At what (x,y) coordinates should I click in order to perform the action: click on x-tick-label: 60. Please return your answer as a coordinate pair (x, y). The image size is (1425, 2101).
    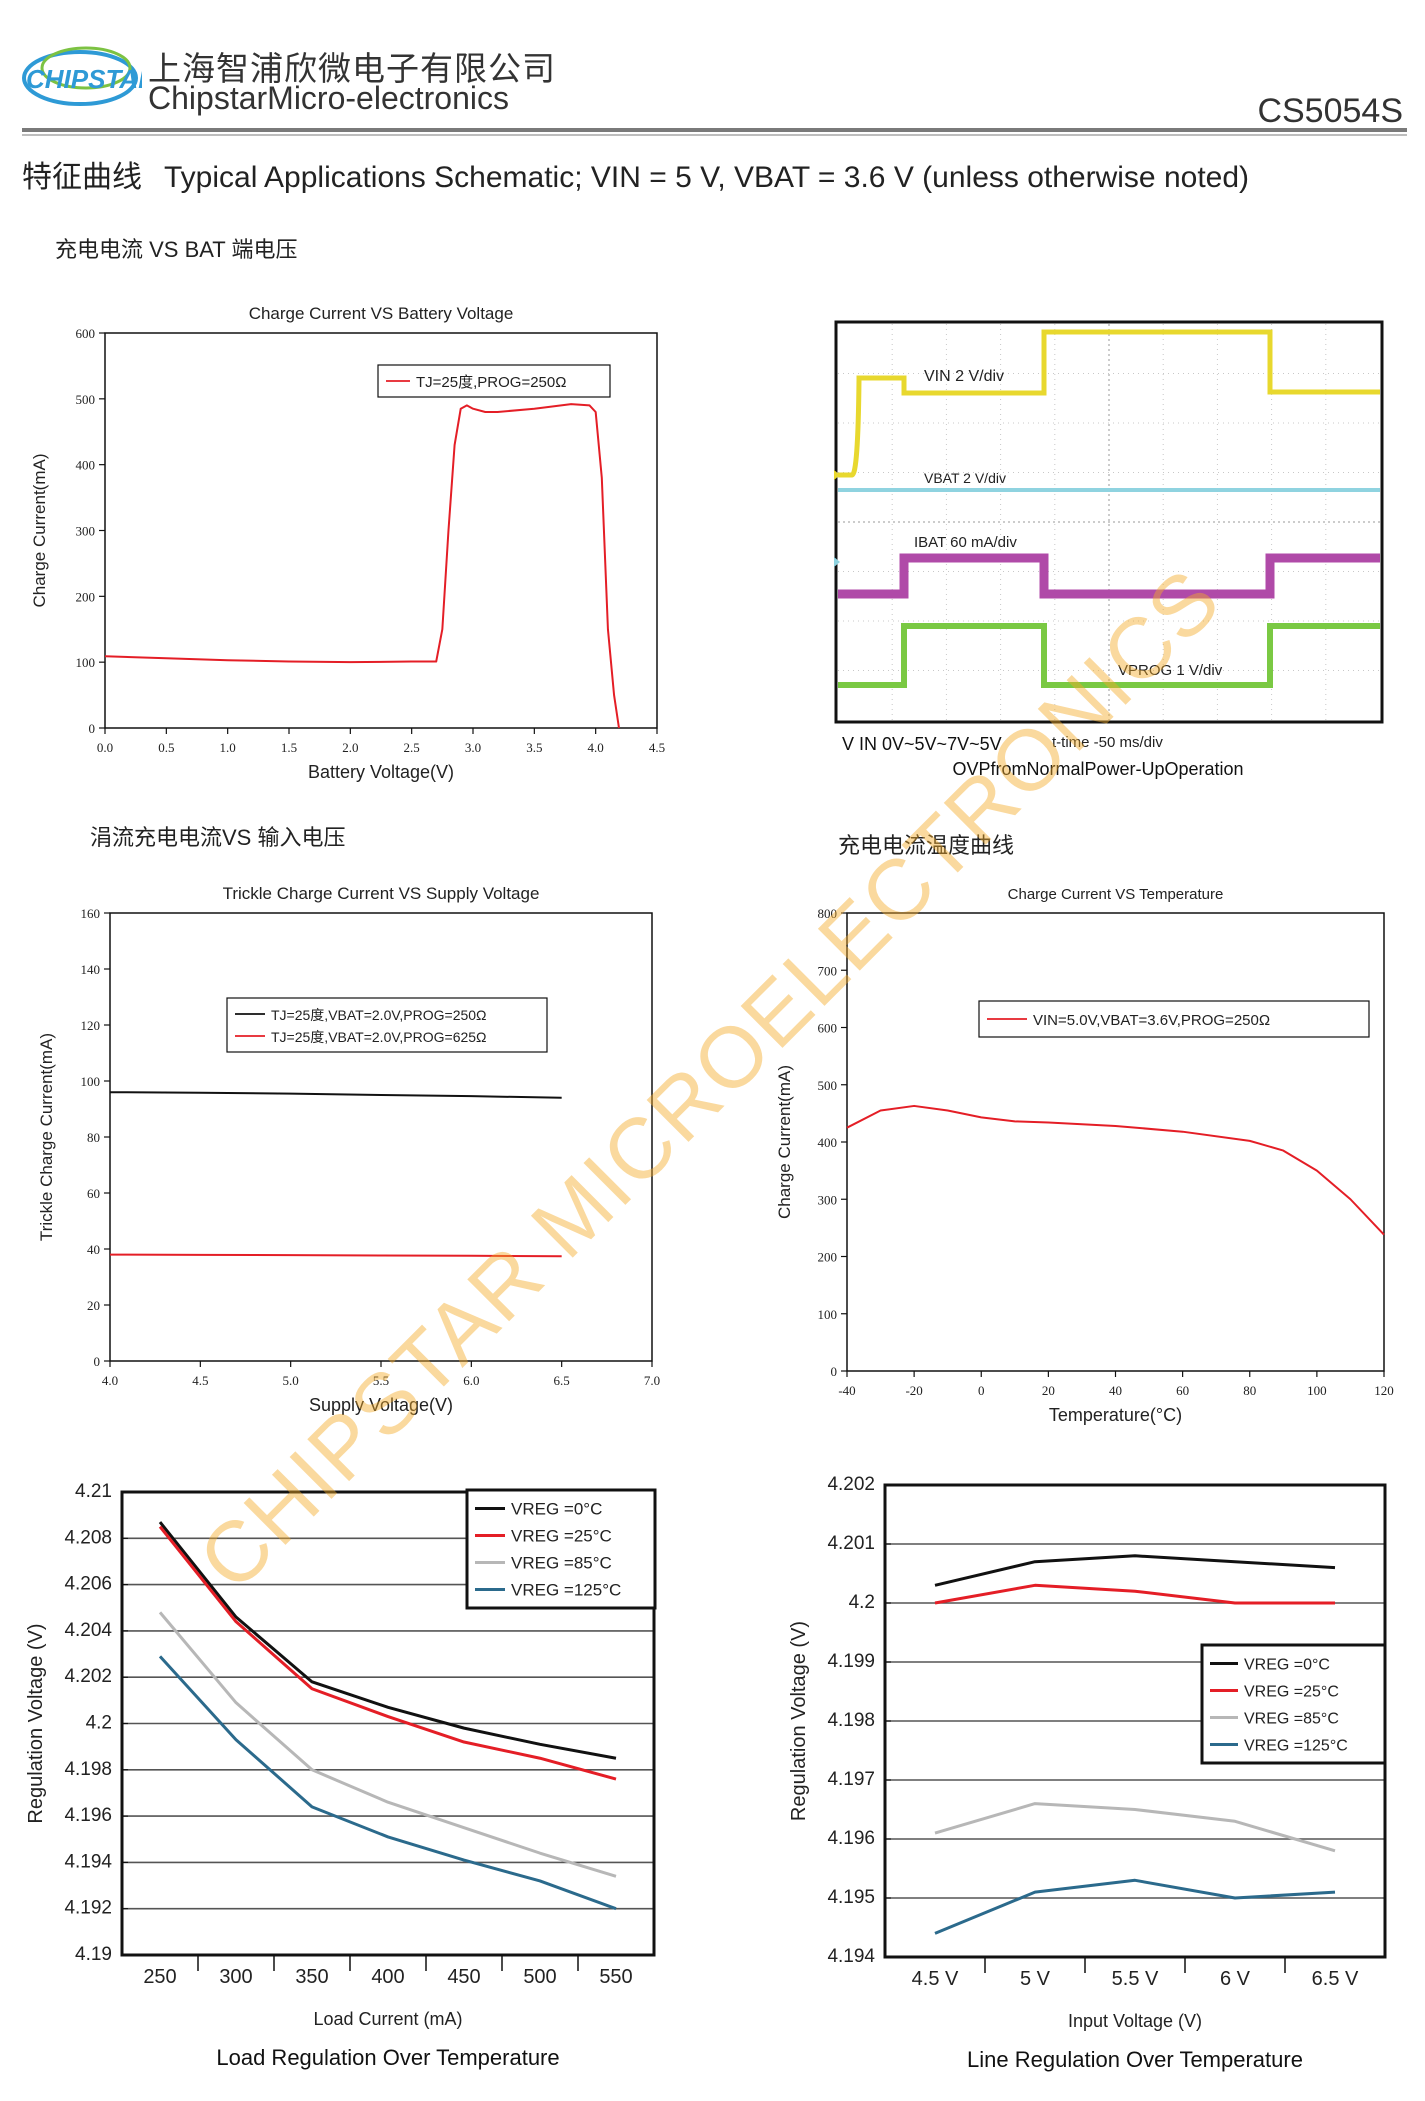
    Looking at the image, I should click on (1182, 1390).